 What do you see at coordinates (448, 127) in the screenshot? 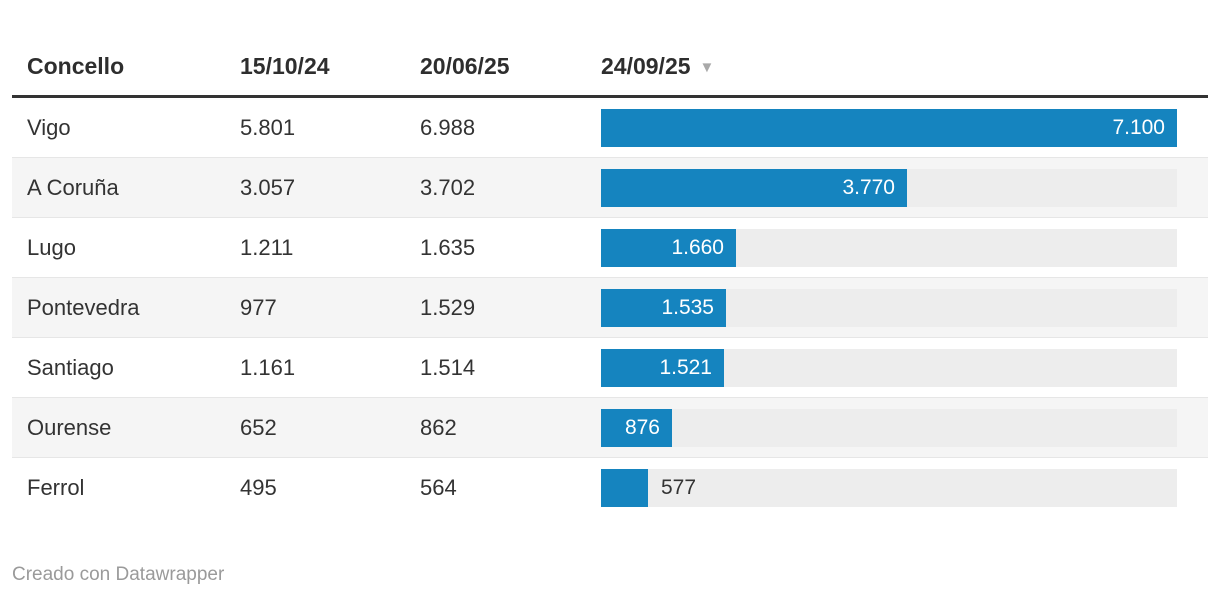
I see `value-col2: 6.988` at bounding box center [448, 127].